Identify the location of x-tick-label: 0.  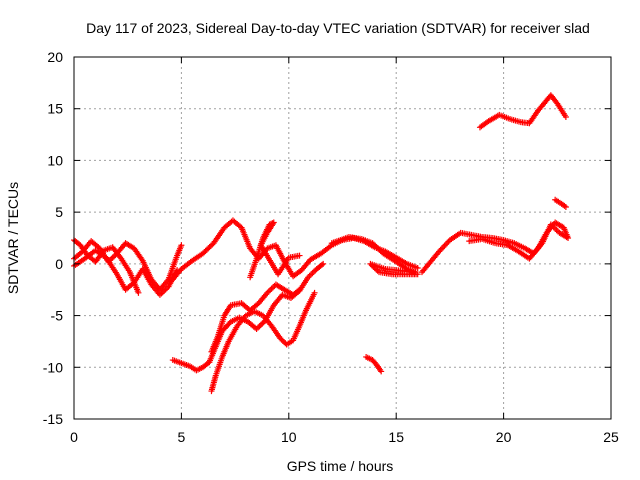
(74, 437).